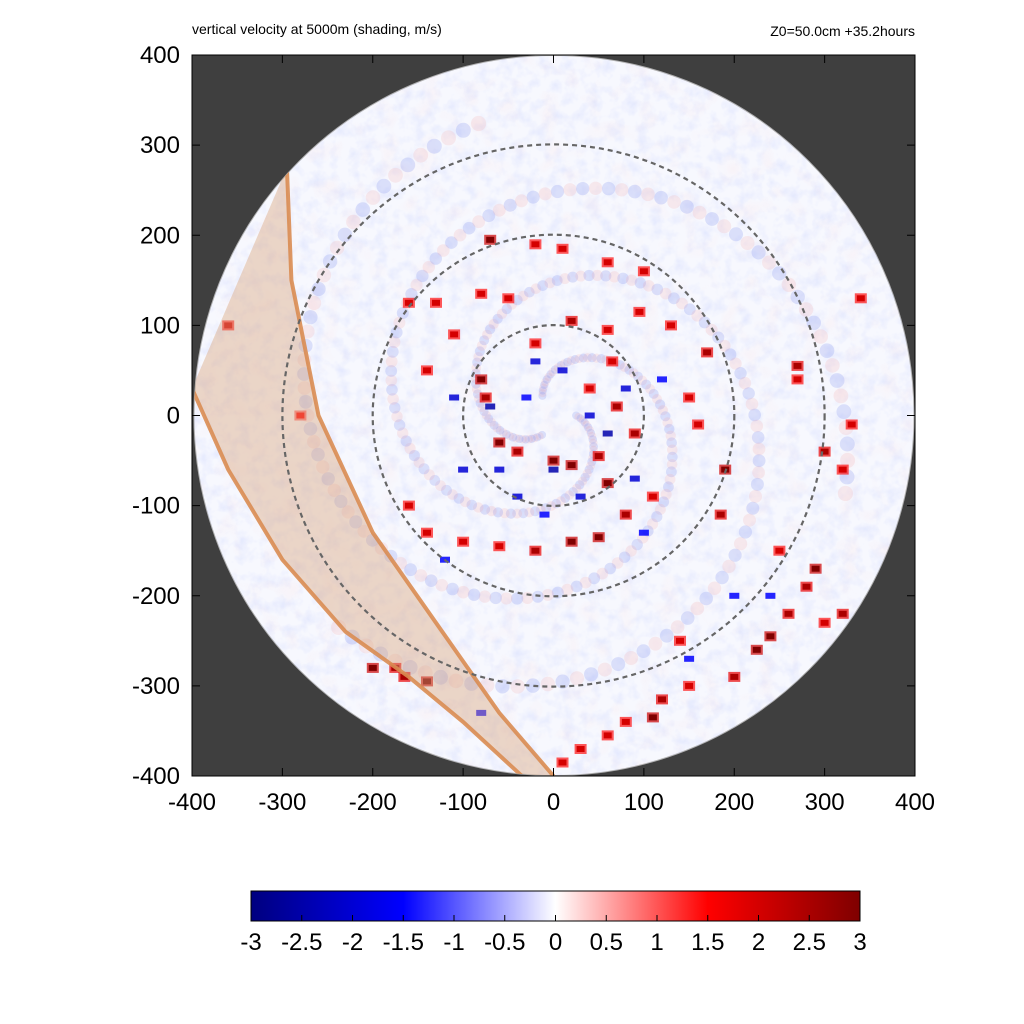  I want to click on colorbar-tick-label: 3, so click(859, 942).